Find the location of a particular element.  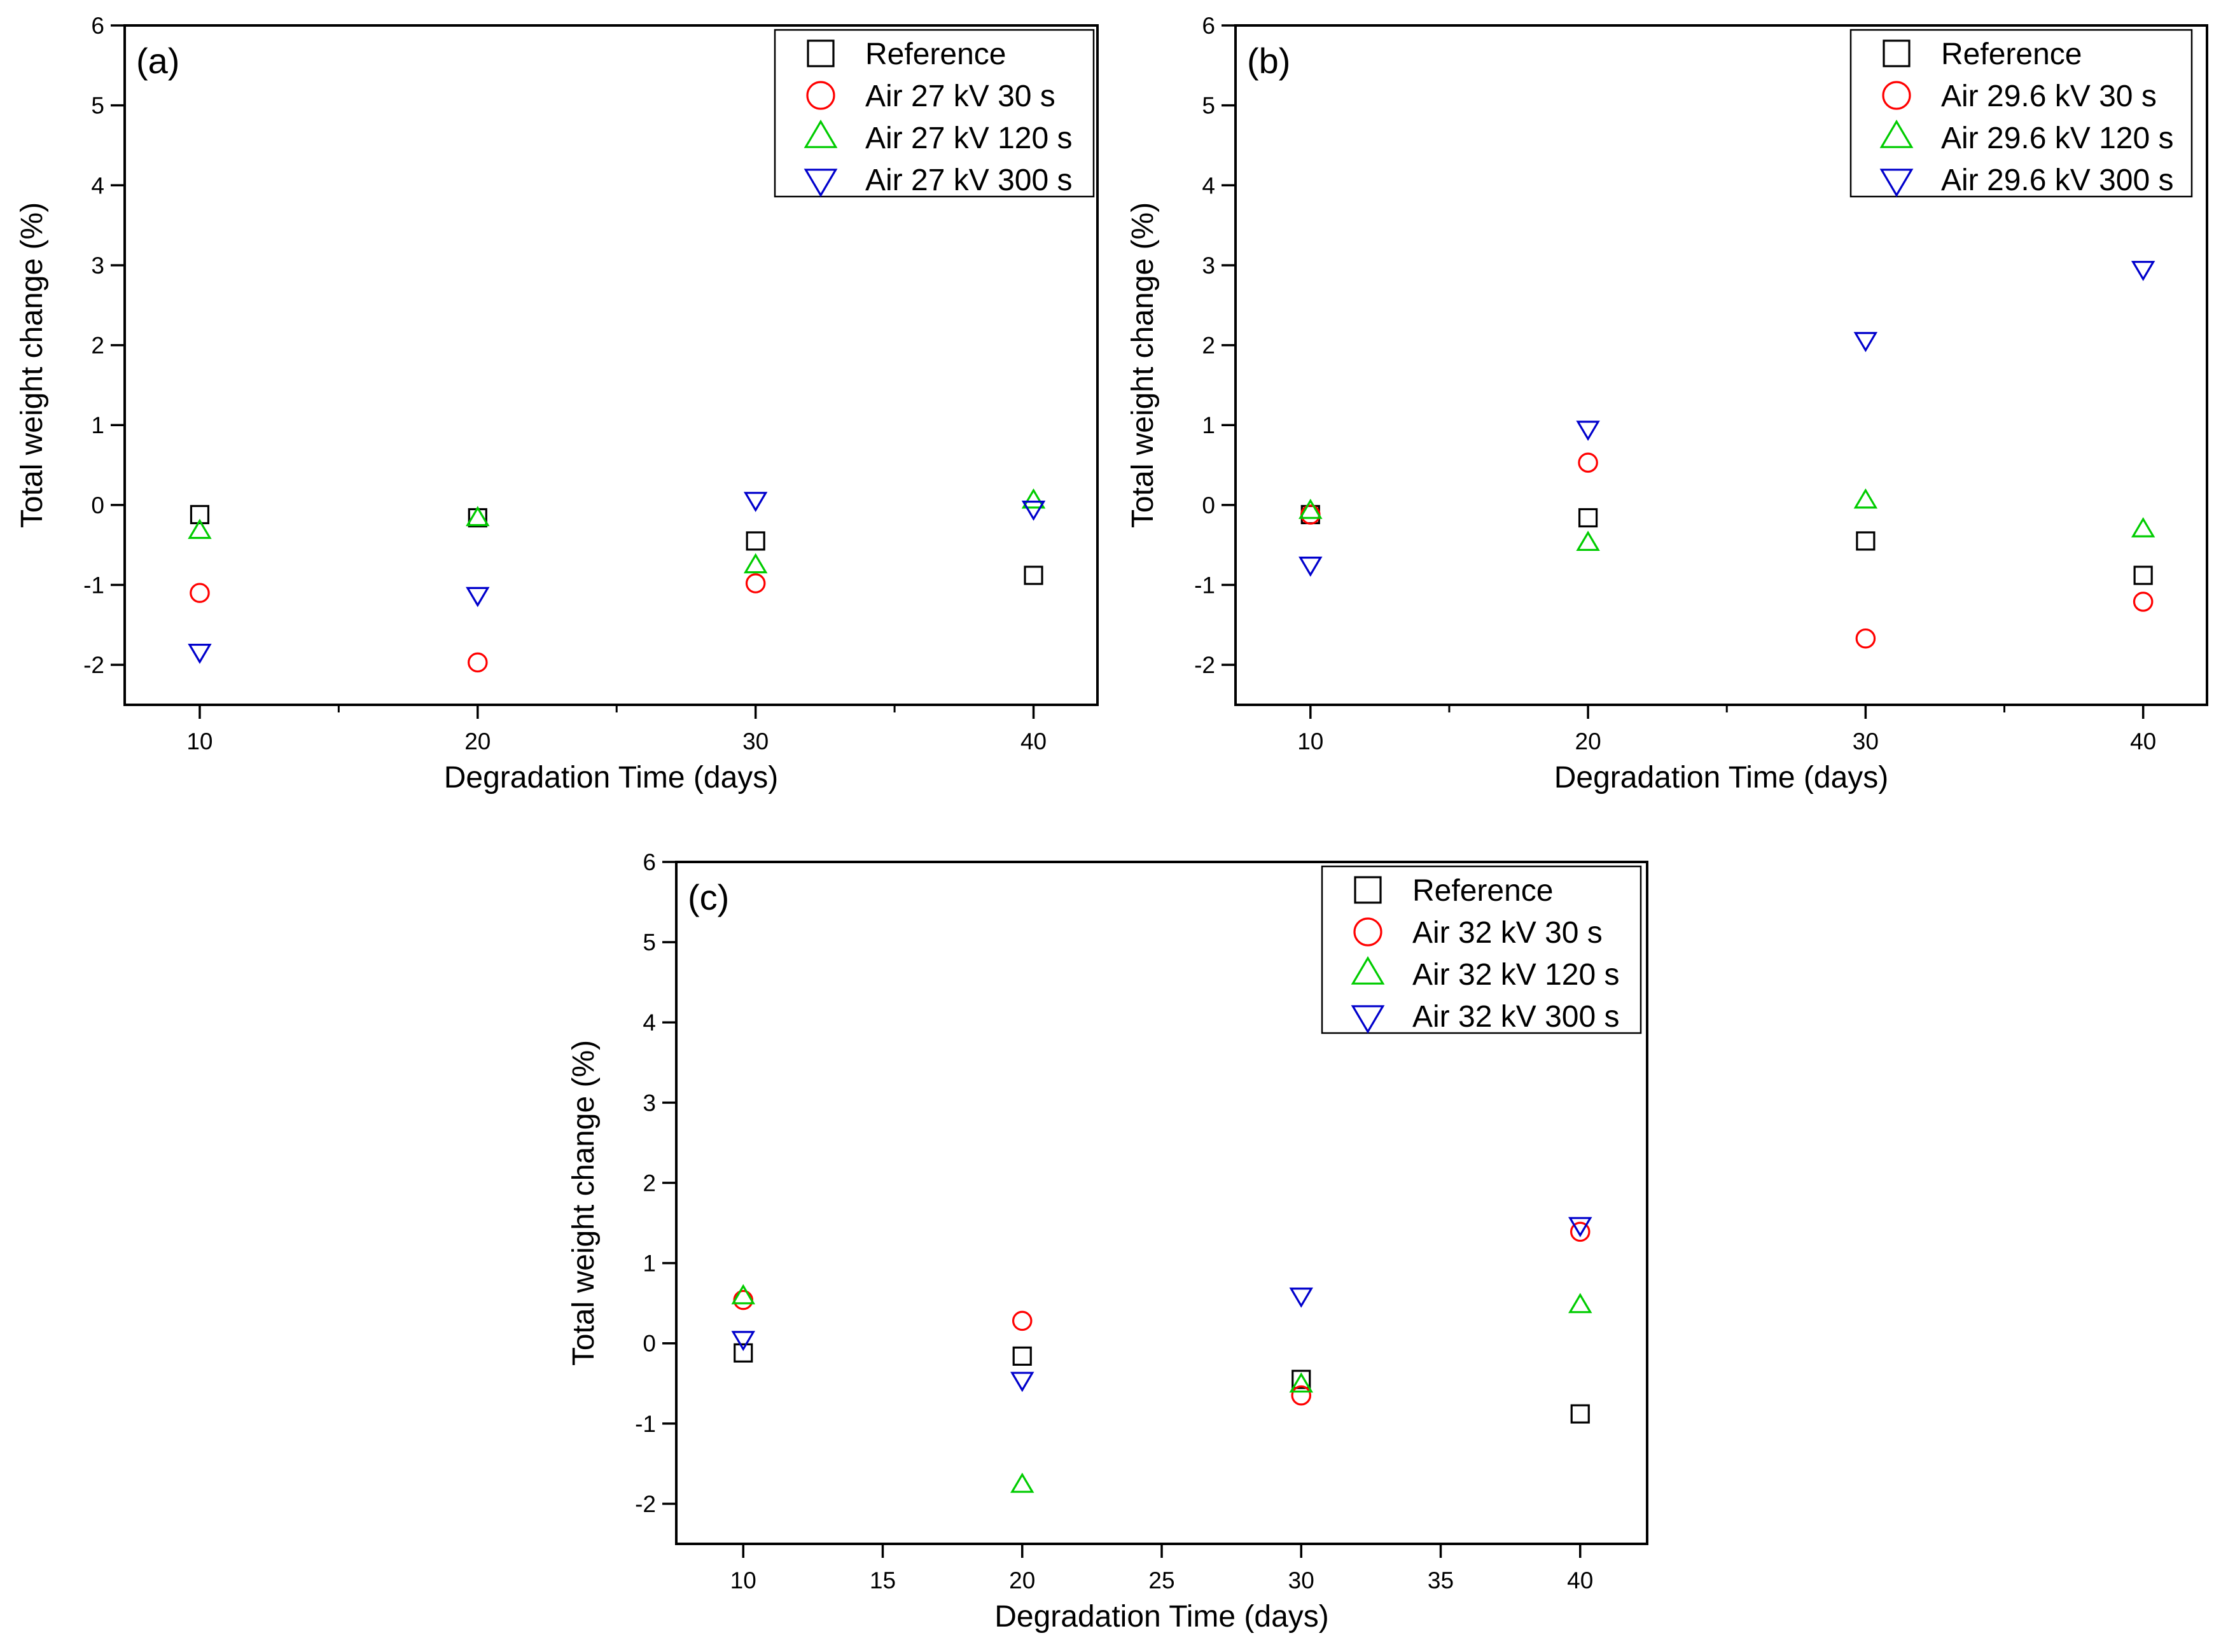

series-triangle-up is located at coordinates (617, 531).